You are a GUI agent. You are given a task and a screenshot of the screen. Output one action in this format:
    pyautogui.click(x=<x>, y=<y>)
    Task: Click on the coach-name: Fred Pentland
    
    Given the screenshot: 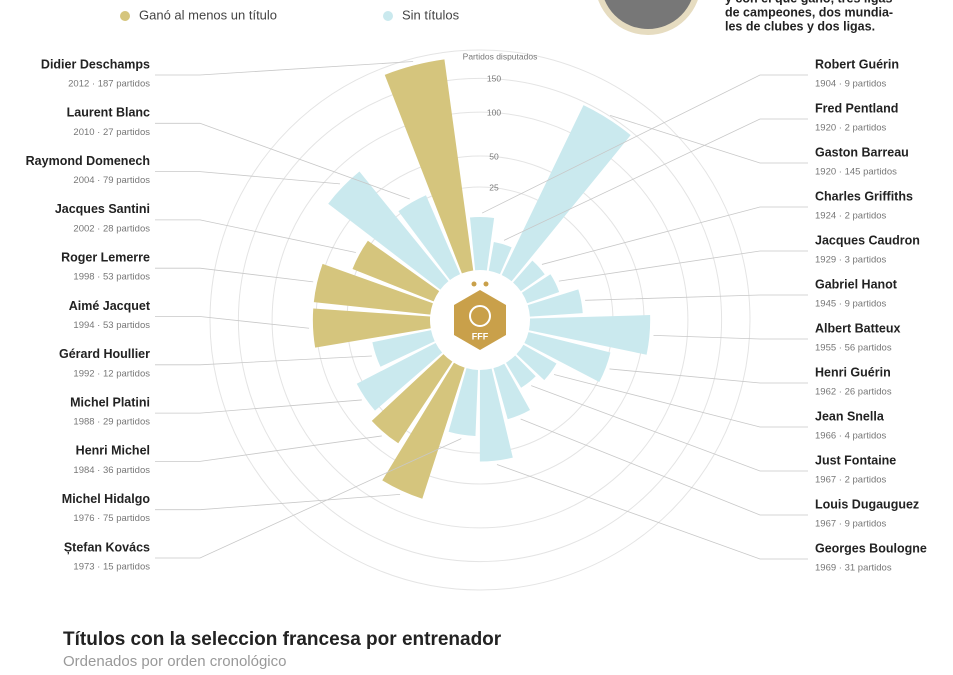 What is the action you would take?
    pyautogui.click(x=856, y=108)
    